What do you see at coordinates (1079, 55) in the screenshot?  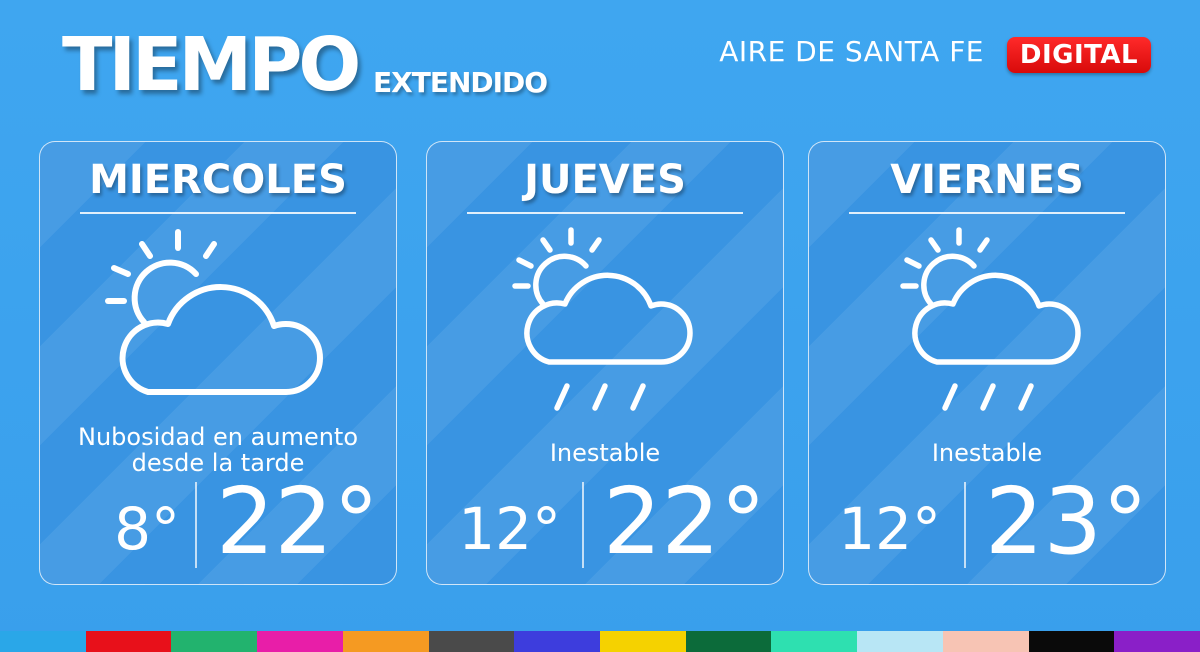 I see `brand-badge: DIGITAL` at bounding box center [1079, 55].